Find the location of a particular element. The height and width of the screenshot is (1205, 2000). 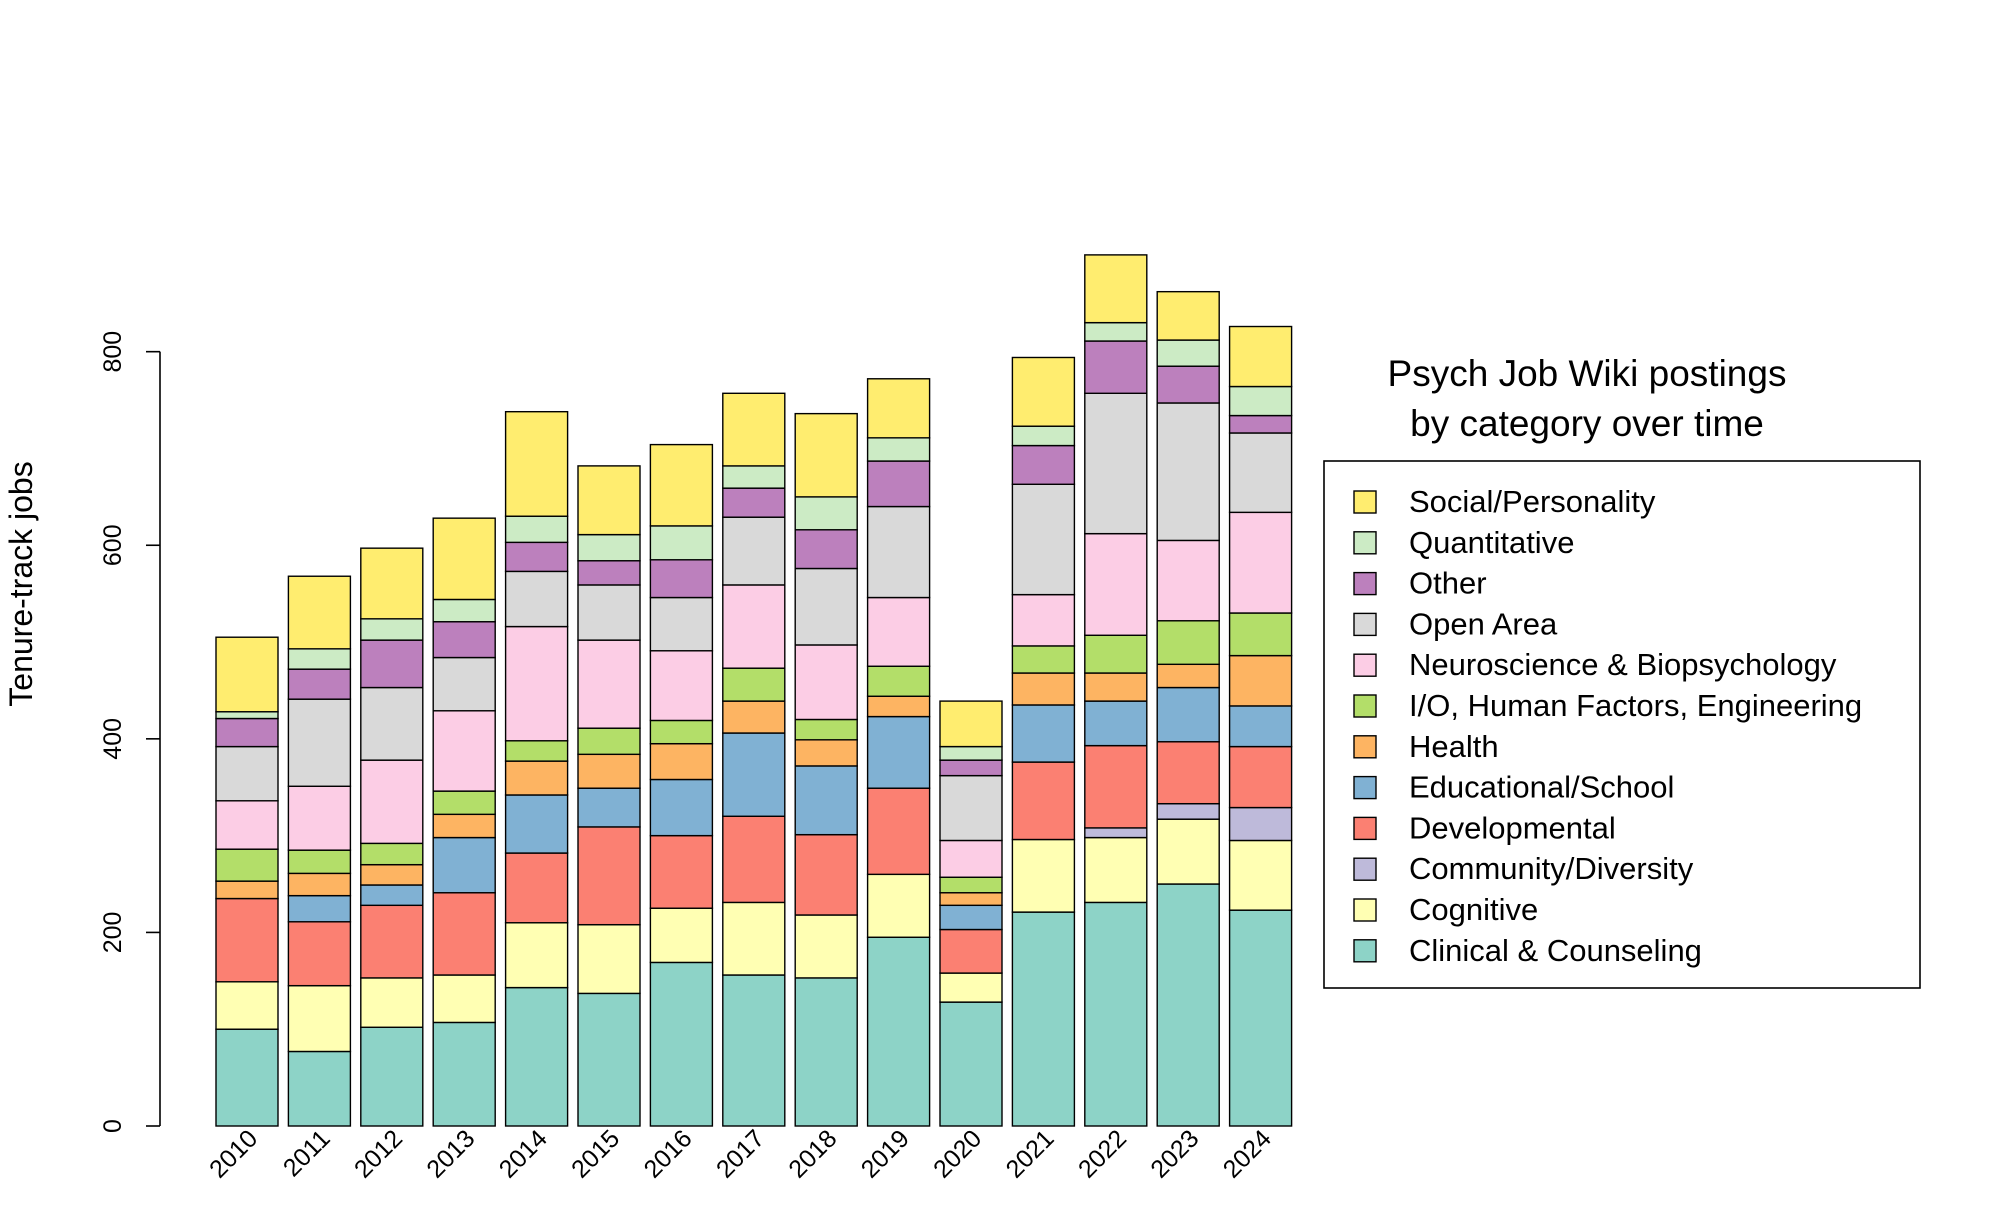

x-tick-label: 2017 is located at coordinates (740, 1153).